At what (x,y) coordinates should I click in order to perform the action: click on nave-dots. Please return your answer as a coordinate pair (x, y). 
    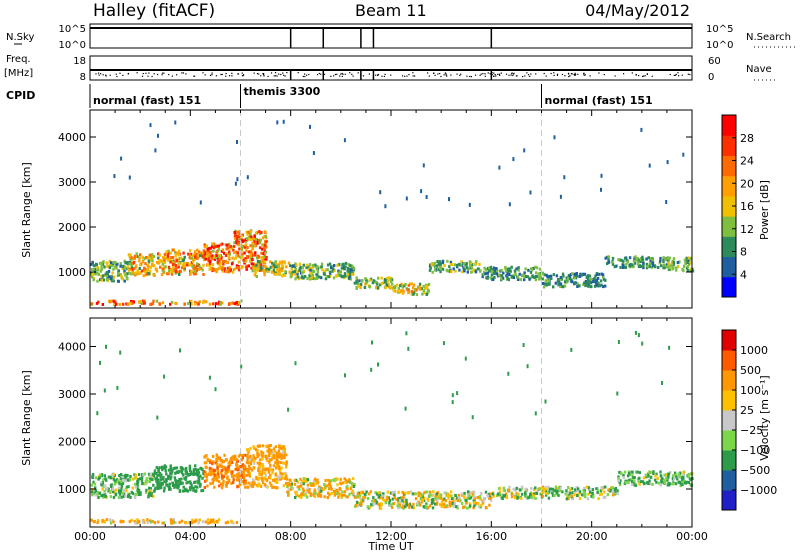
    Looking at the image, I should click on (393, 75).